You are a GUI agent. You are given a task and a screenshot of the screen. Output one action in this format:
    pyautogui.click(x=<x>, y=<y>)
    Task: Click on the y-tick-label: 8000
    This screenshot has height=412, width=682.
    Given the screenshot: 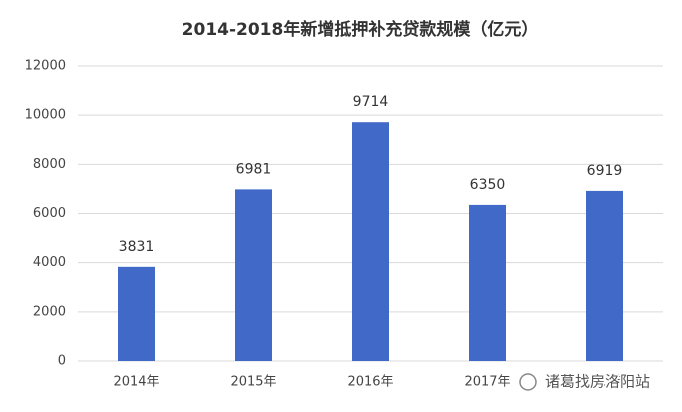 What is the action you would take?
    pyautogui.click(x=49, y=164)
    